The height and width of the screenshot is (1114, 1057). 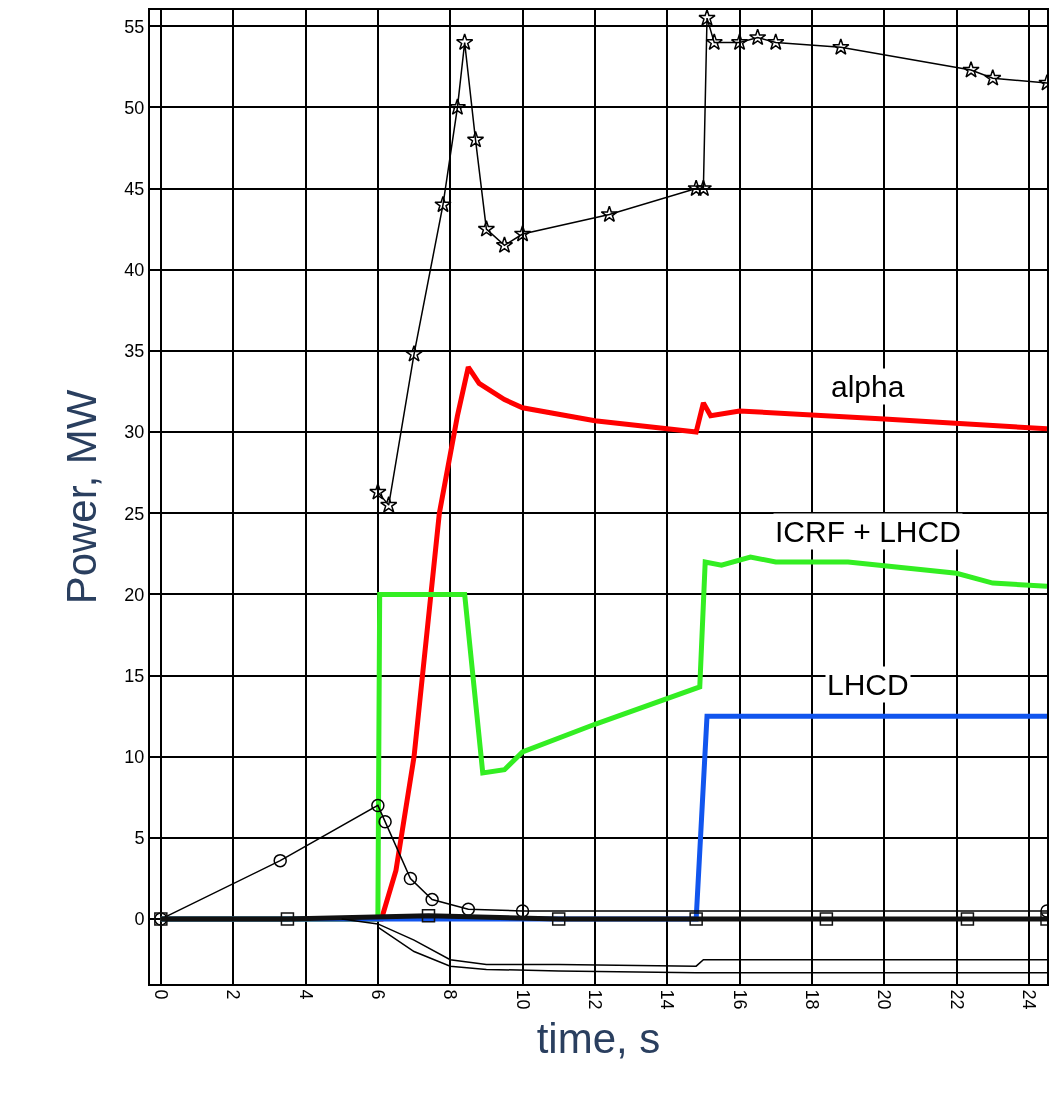 What do you see at coordinates (134, 675) in the screenshot?
I see `y-tick-label: 15` at bounding box center [134, 675].